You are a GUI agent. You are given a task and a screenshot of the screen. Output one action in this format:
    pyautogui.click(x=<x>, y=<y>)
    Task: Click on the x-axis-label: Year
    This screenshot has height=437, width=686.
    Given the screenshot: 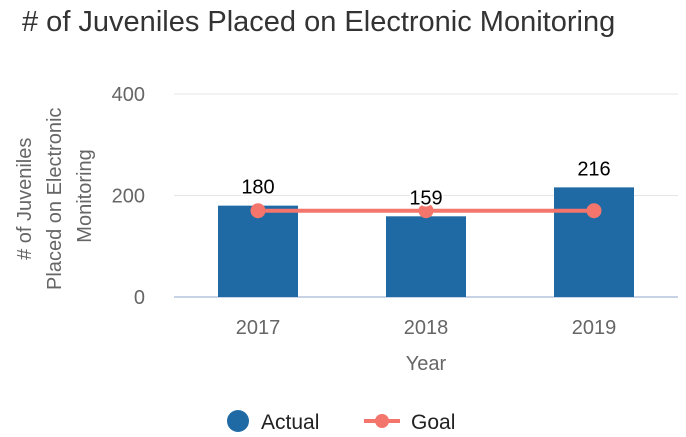 What is the action you would take?
    pyautogui.click(x=426, y=364)
    